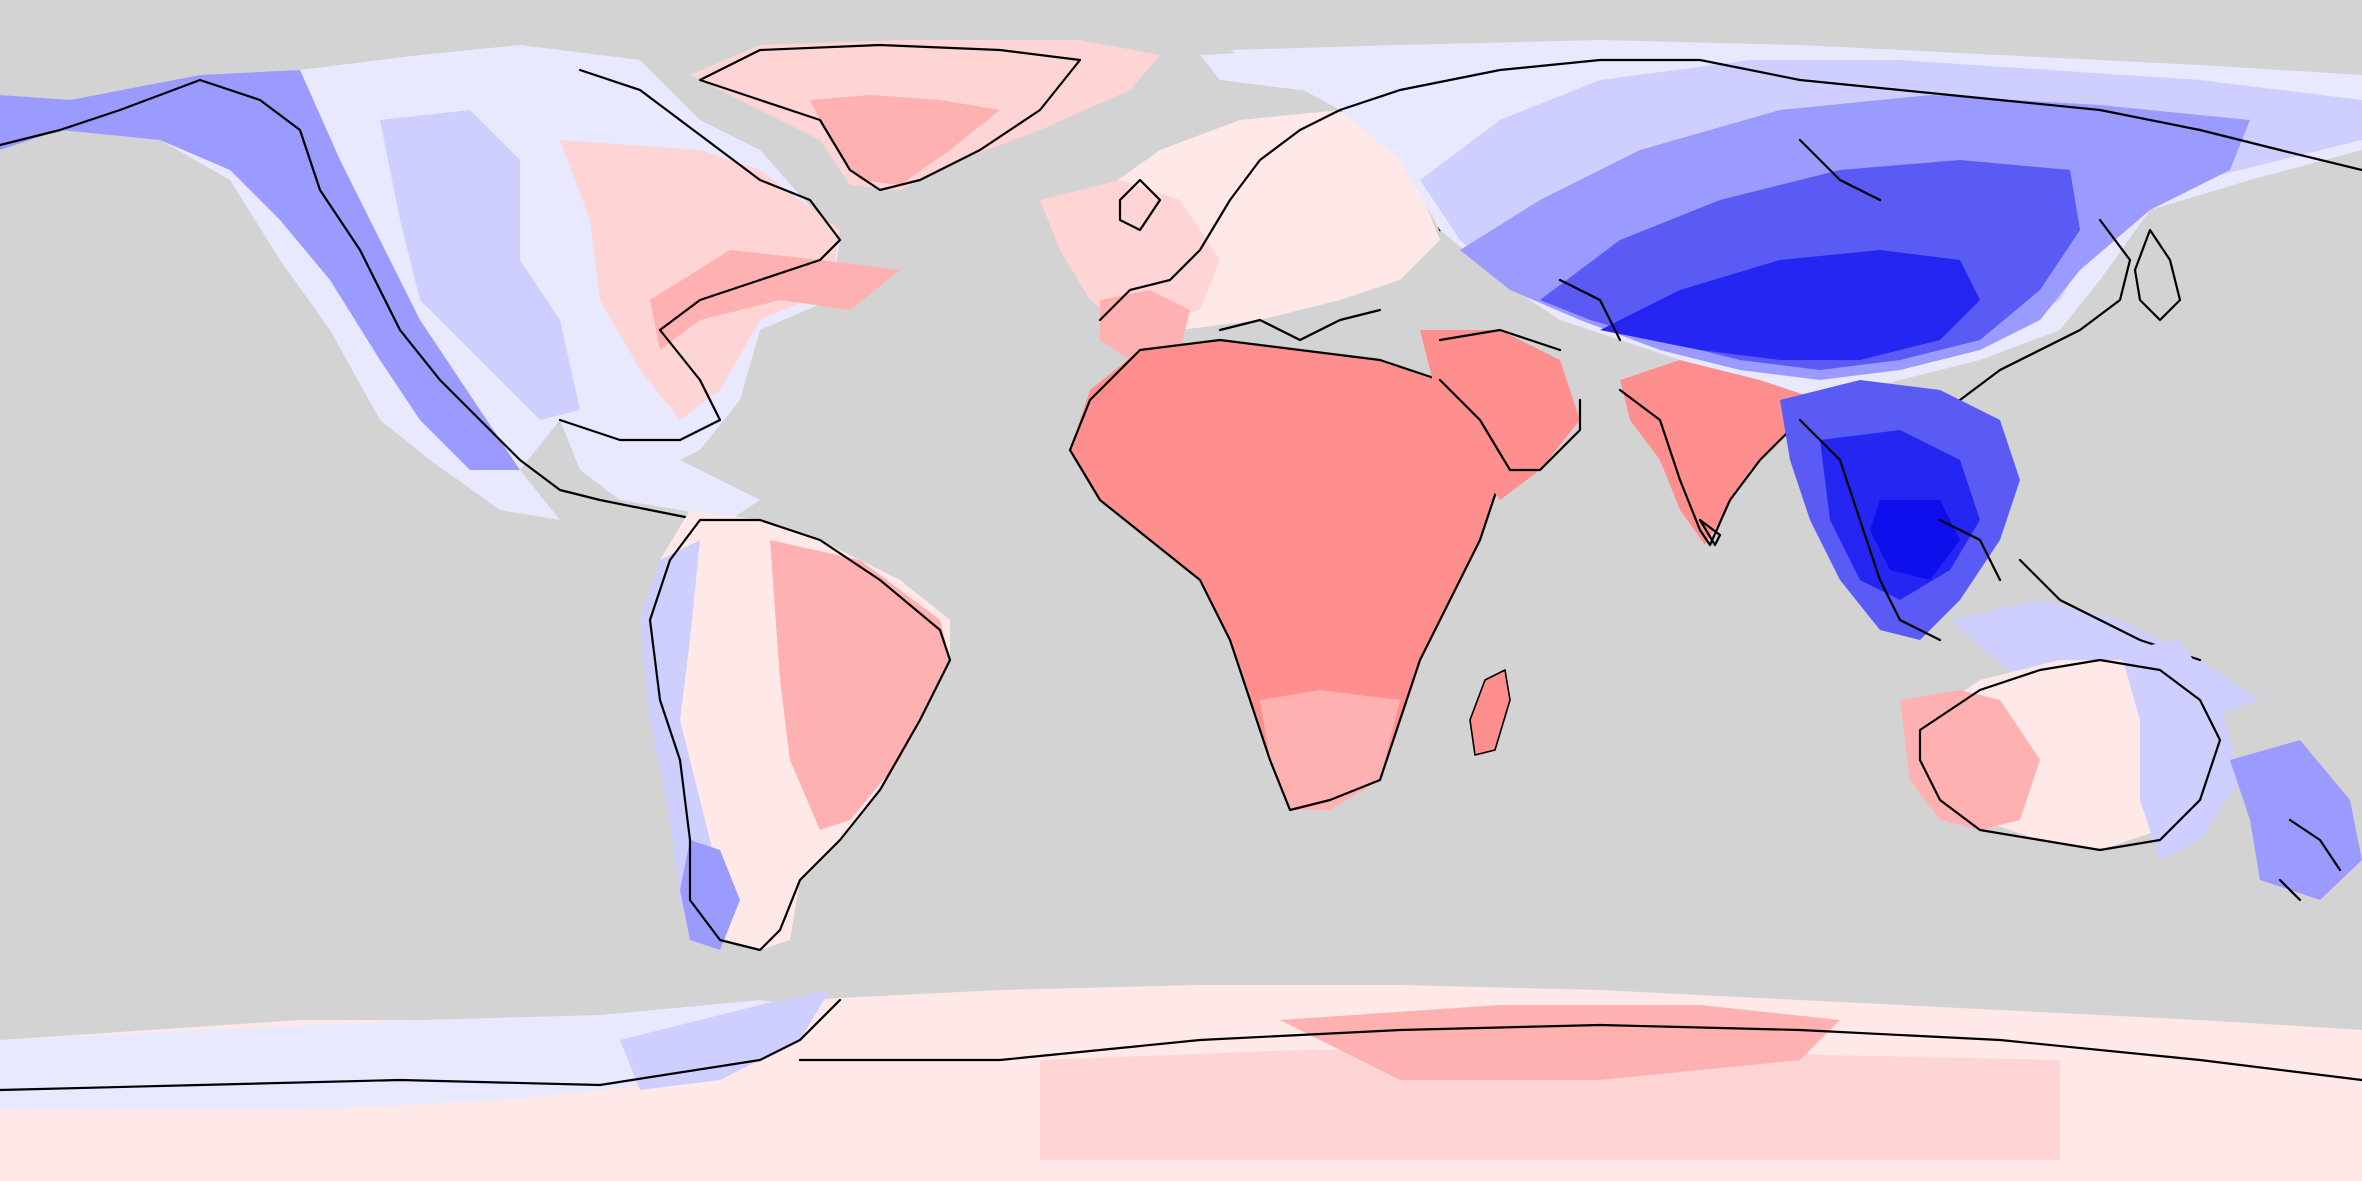 The height and width of the screenshot is (1181, 2362). I want to click on india, so click(1719, 453).